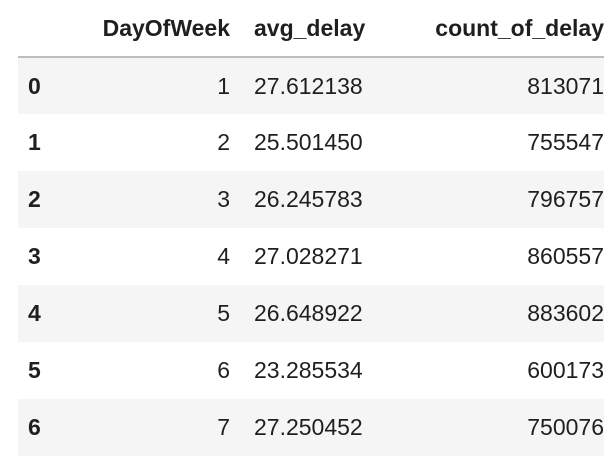 This screenshot has width=613, height=464. Describe the element at coordinates (565, 313) in the screenshot. I see `cell-count-of-delay: 883602` at that location.